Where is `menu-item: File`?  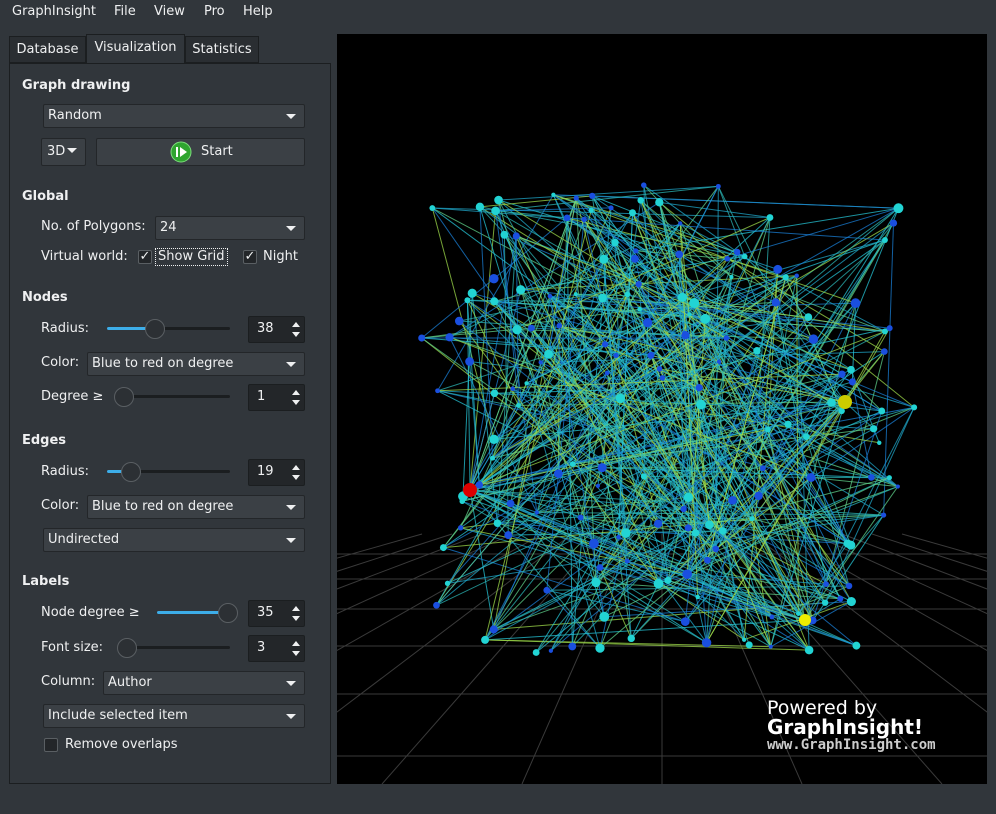
menu-item: File is located at coordinates (125, 11).